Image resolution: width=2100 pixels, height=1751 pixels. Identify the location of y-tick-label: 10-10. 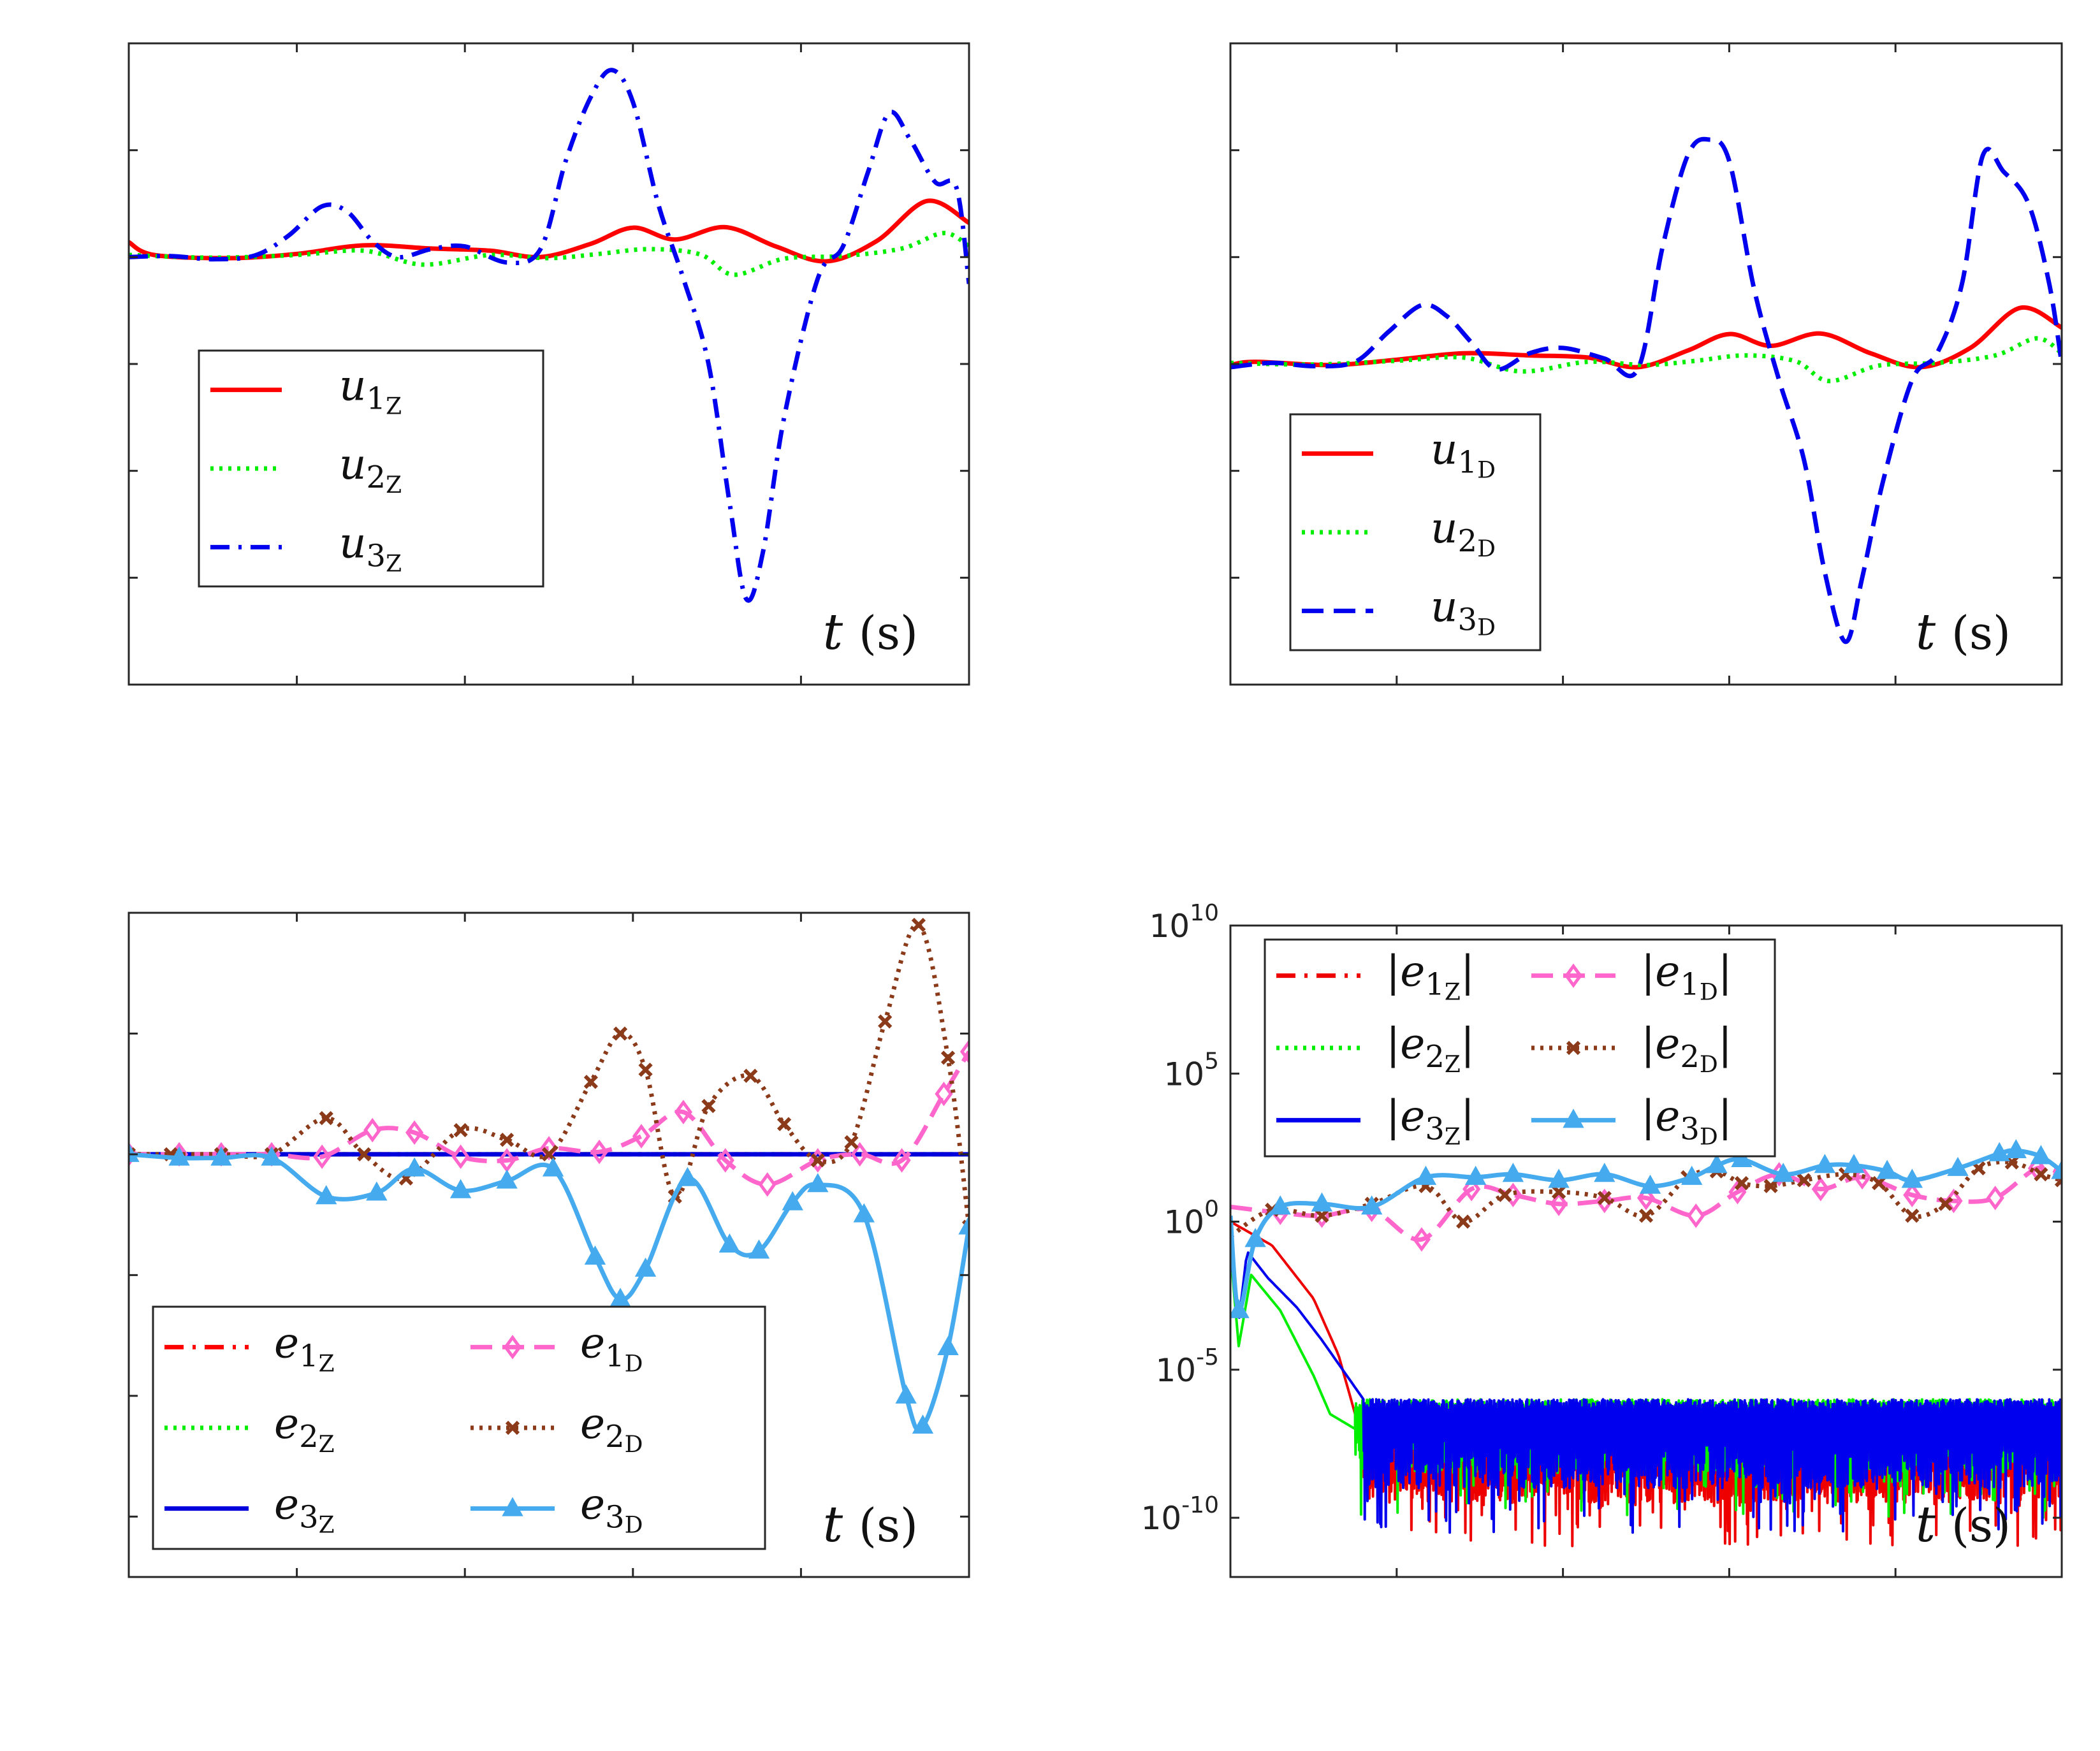
(1180, 1514).